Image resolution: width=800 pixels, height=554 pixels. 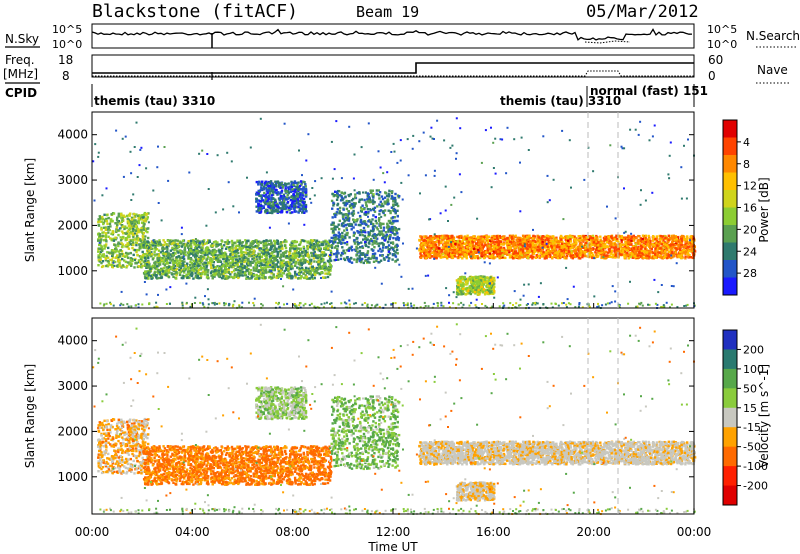 What do you see at coordinates (66, 76) in the screenshot?
I see `freq-bottom-tick: 8` at bounding box center [66, 76].